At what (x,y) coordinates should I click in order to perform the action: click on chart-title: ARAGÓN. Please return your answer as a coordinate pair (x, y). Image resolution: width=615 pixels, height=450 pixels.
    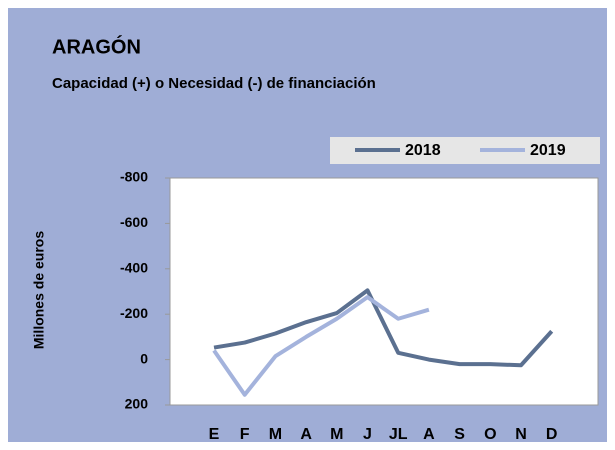
    Looking at the image, I should click on (96, 46).